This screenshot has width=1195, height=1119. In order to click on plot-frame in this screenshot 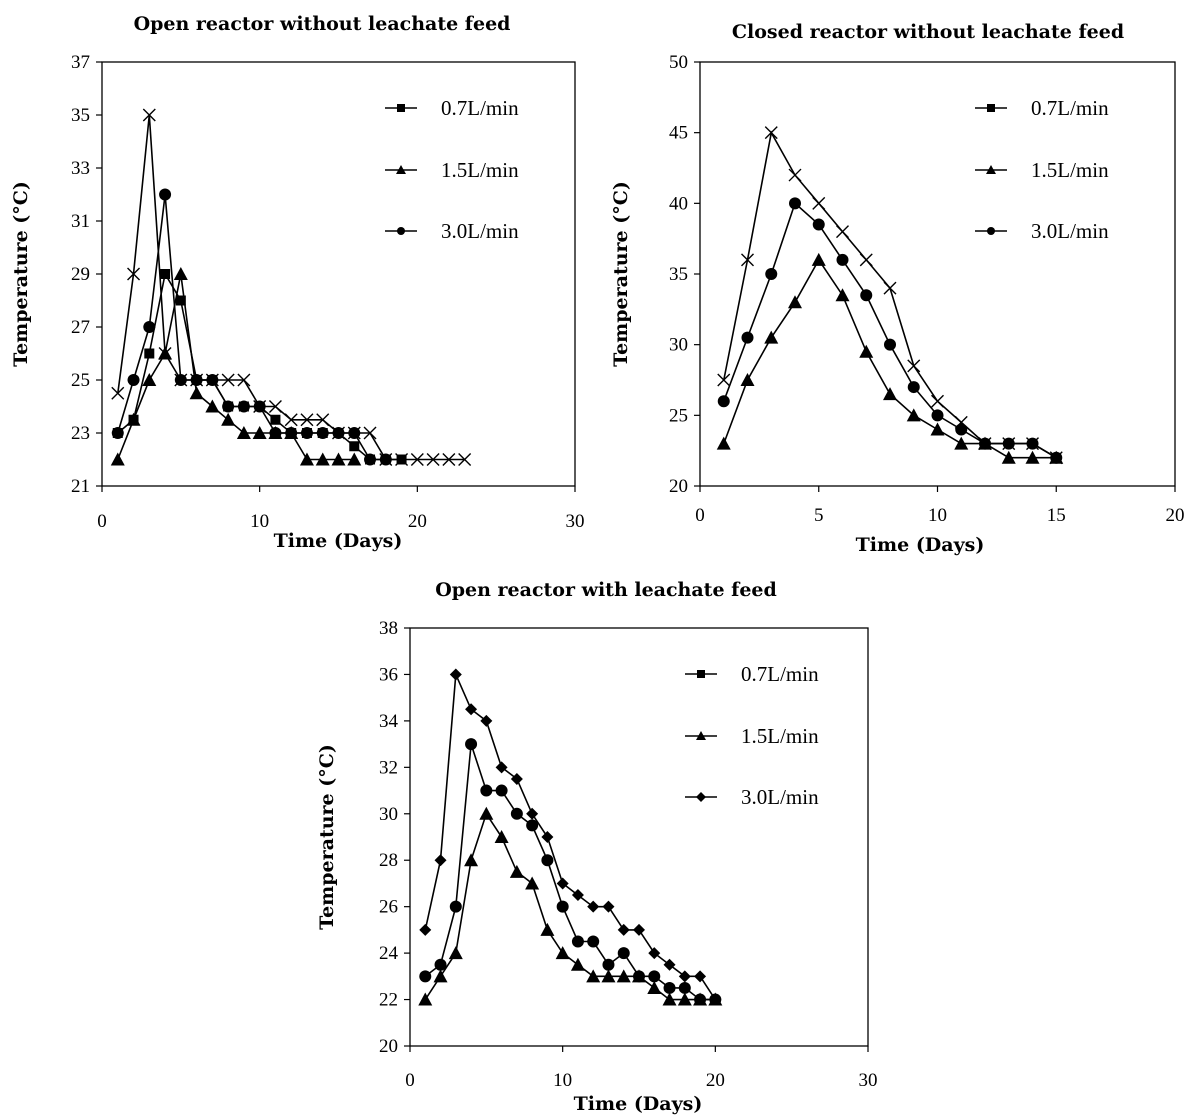, I will do `click(639, 837)`.